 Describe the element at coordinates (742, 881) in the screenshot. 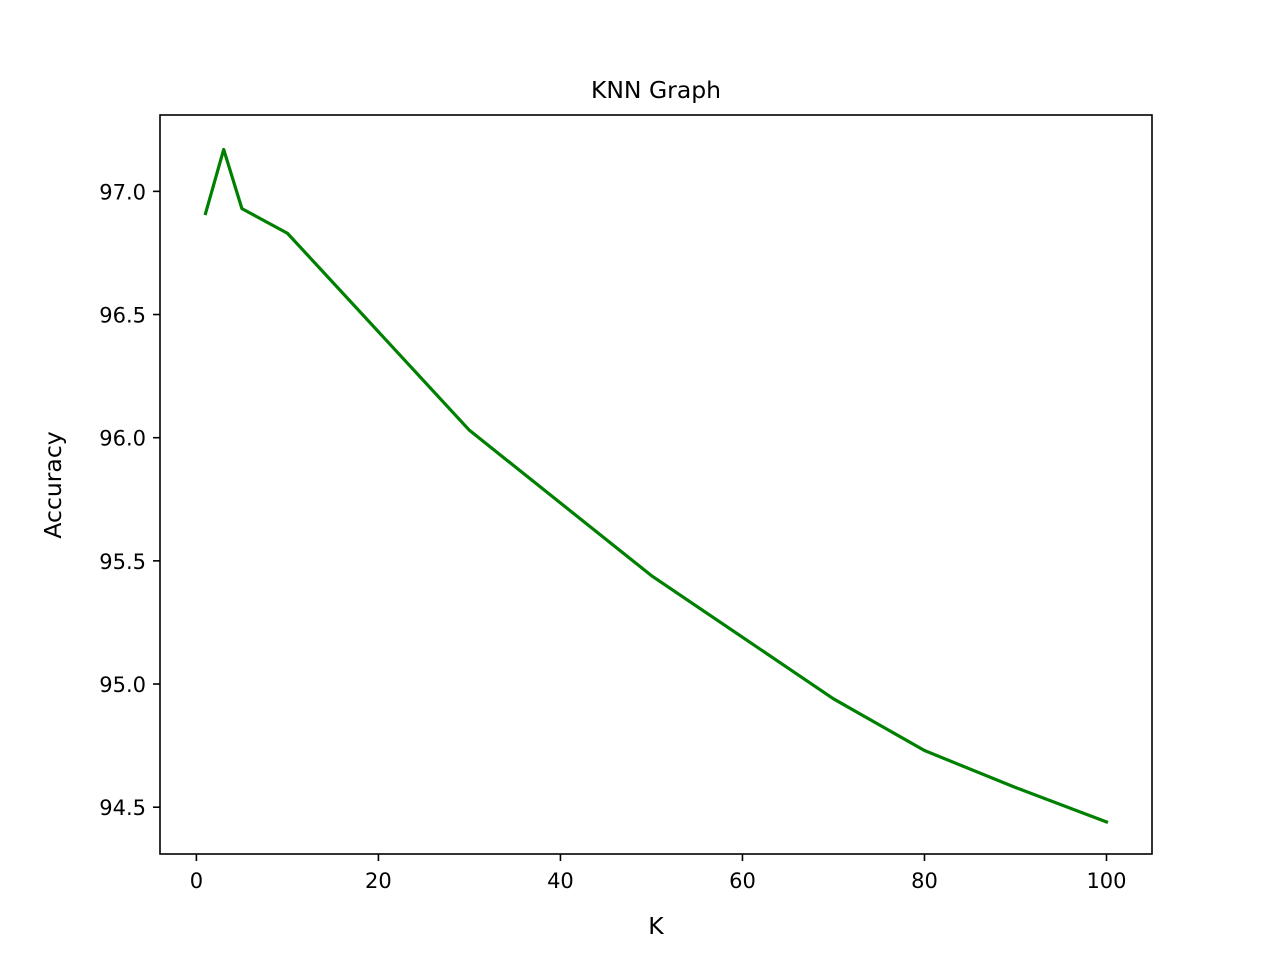

I see `x-tick-label: 60` at that location.